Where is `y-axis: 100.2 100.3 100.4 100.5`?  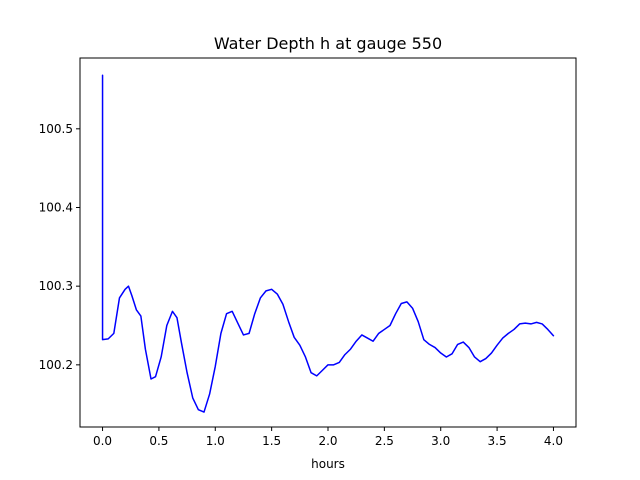 y-axis: 100.2 100.3 100.4 100.5 is located at coordinates (59, 247).